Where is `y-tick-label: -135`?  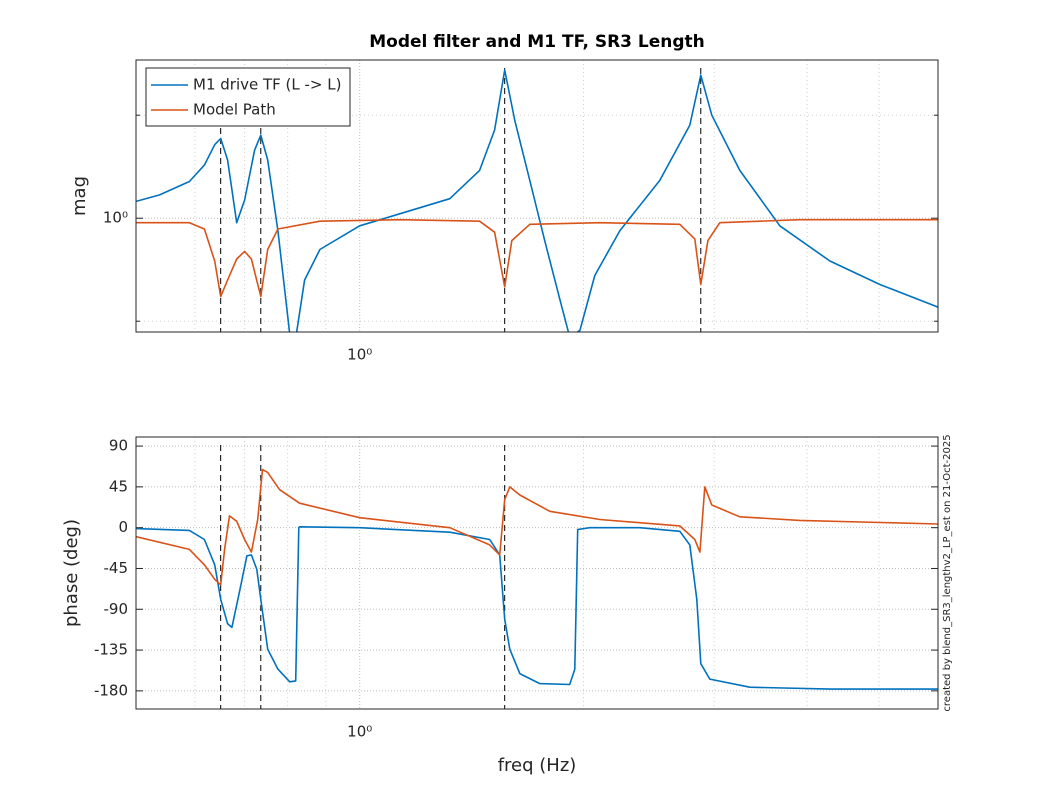
y-tick-label: -135 is located at coordinates (111, 650).